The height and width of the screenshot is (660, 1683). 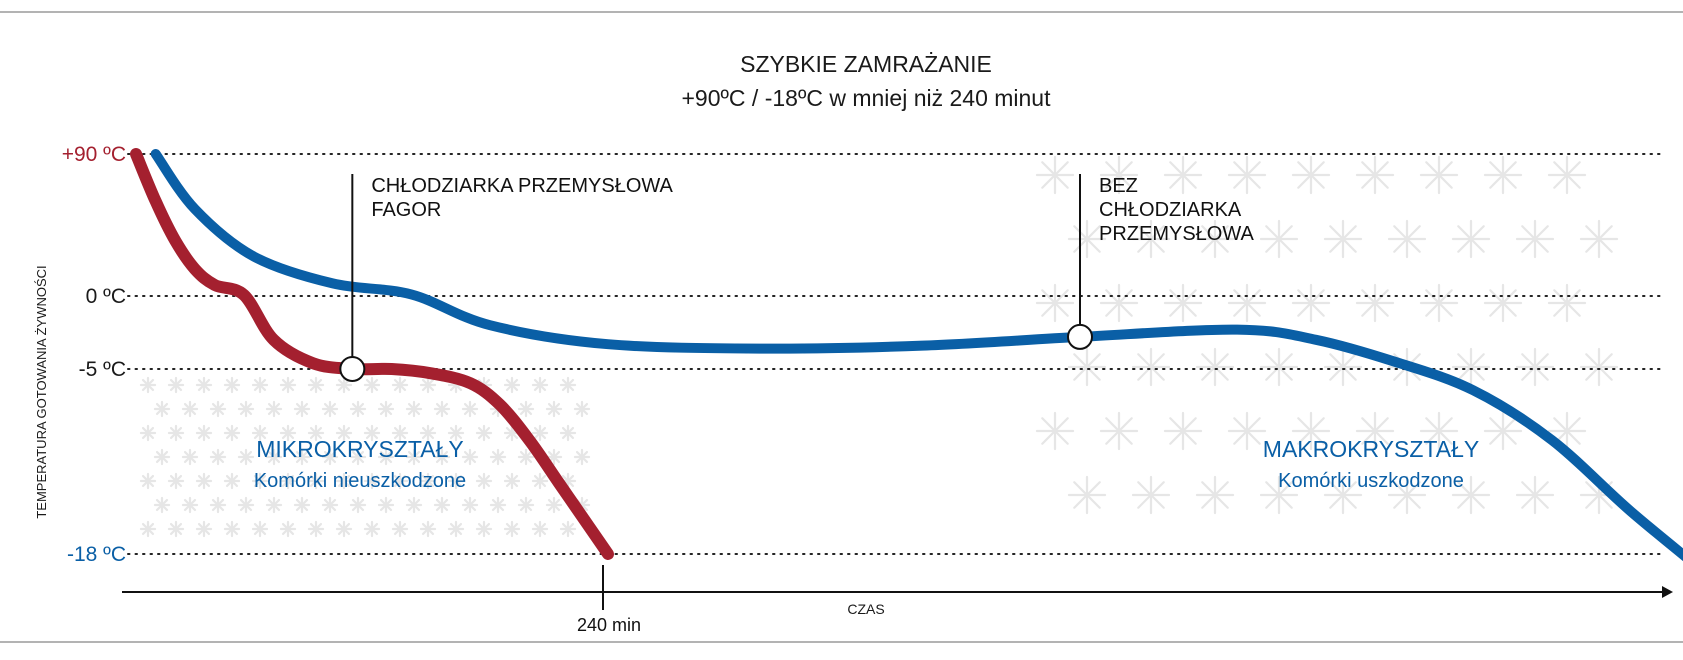 What do you see at coordinates (865, 609) in the screenshot?
I see `x-axis-label: CZAS` at bounding box center [865, 609].